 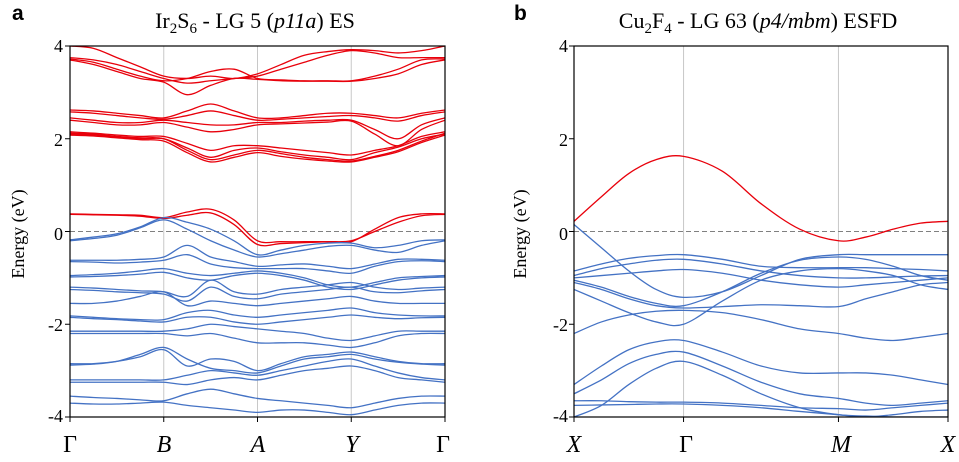 What do you see at coordinates (563, 140) in the screenshot?
I see `panel-b-ytick-label: 2` at bounding box center [563, 140].